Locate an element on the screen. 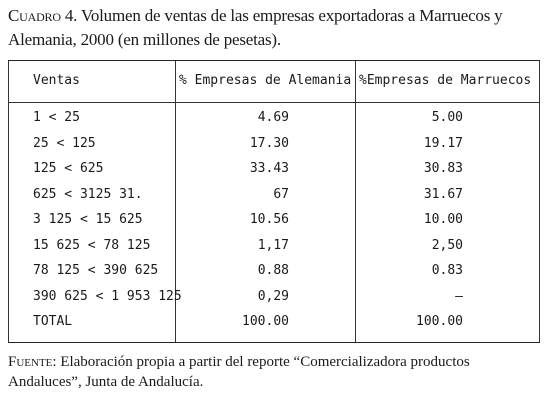 The image size is (546, 401). cell-ventas: 25 < 125 is located at coordinates (64, 143).